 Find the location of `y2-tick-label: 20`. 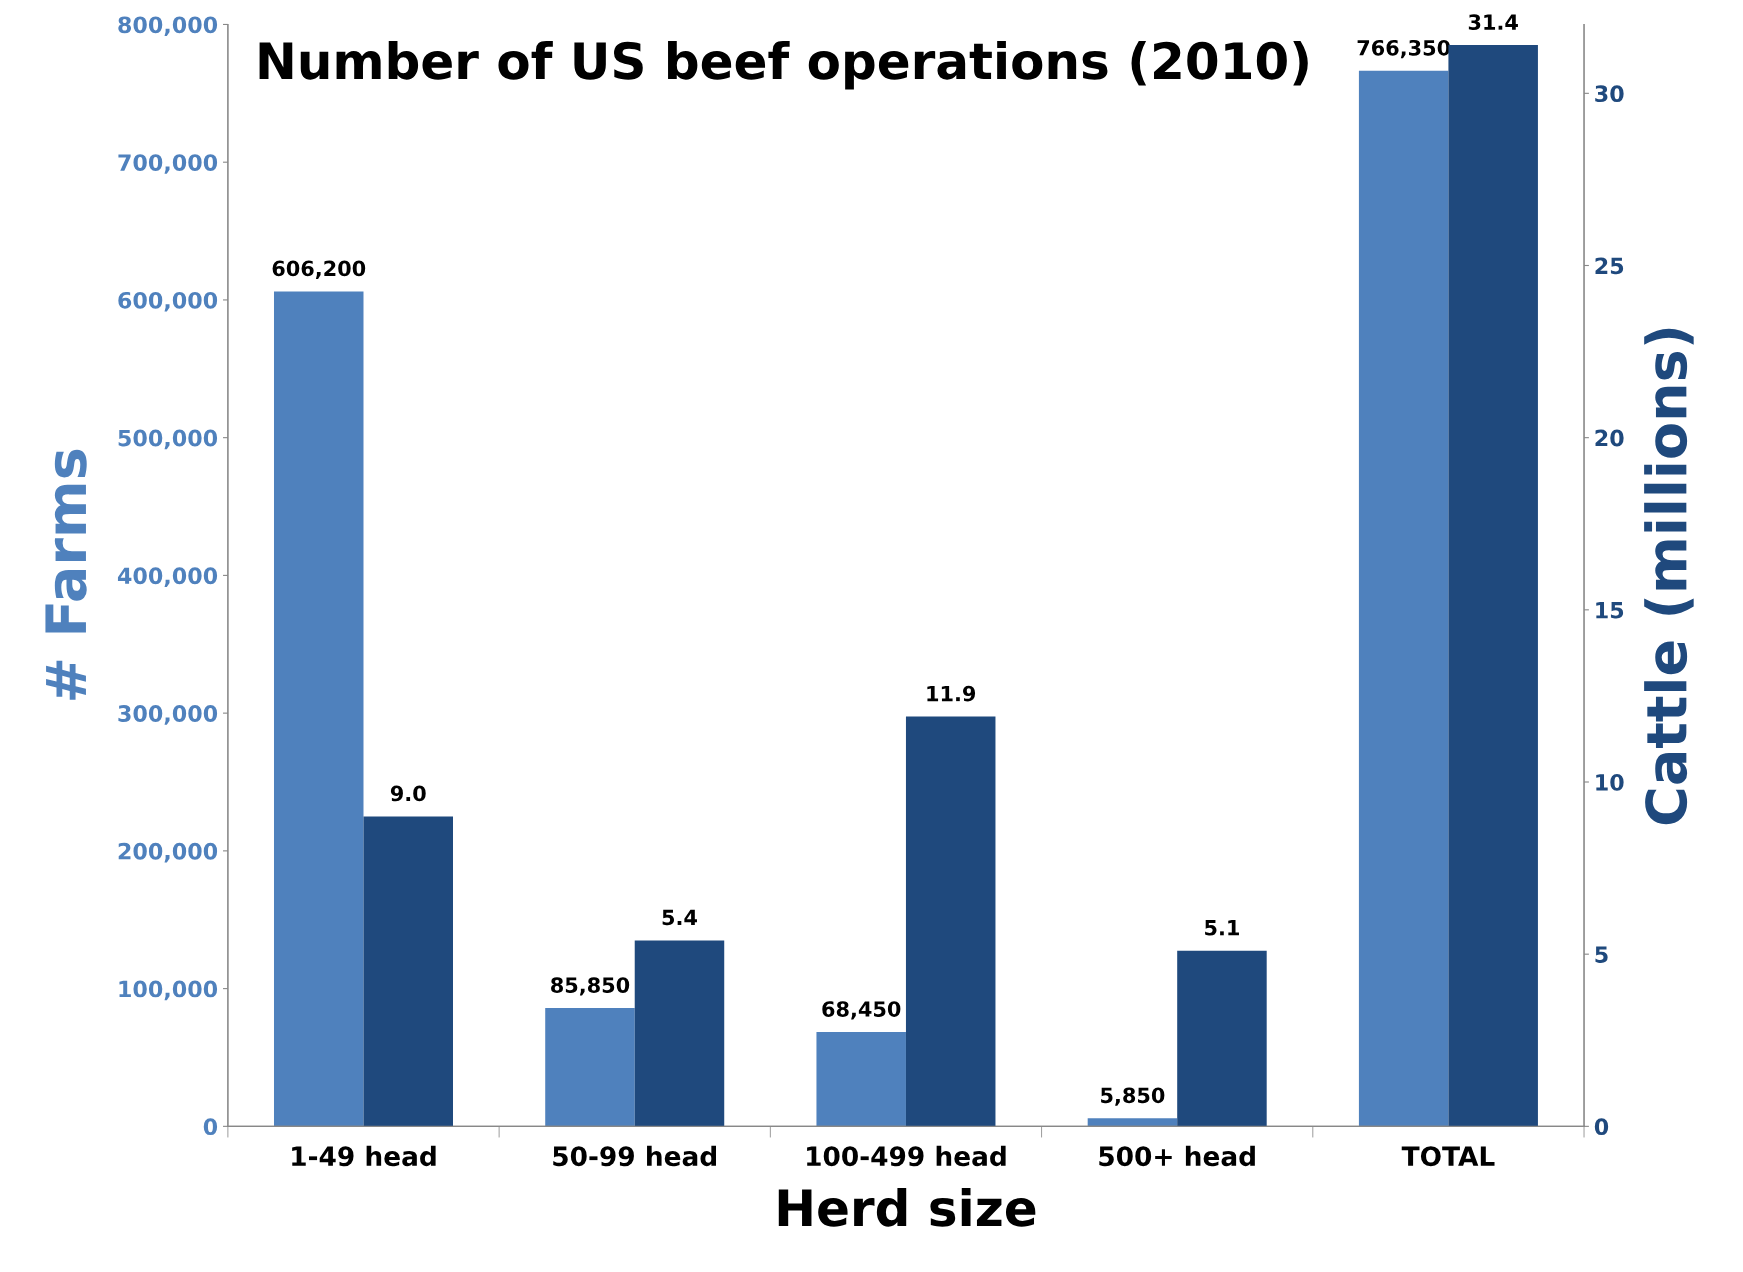

y2-tick-label: 20 is located at coordinates (1609, 438).